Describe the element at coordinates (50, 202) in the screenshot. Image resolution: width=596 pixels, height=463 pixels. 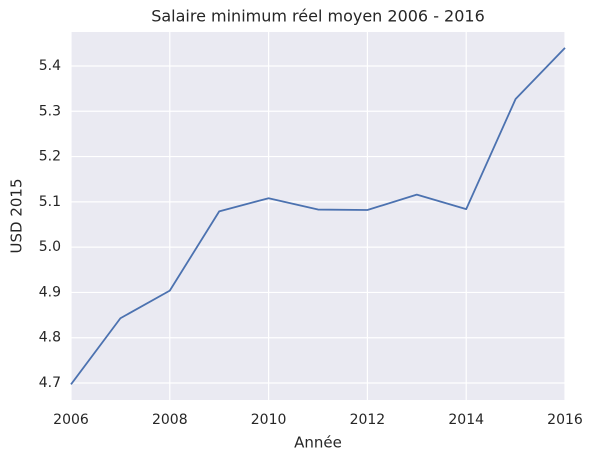
I see `y-tick-label: 5.1` at that location.